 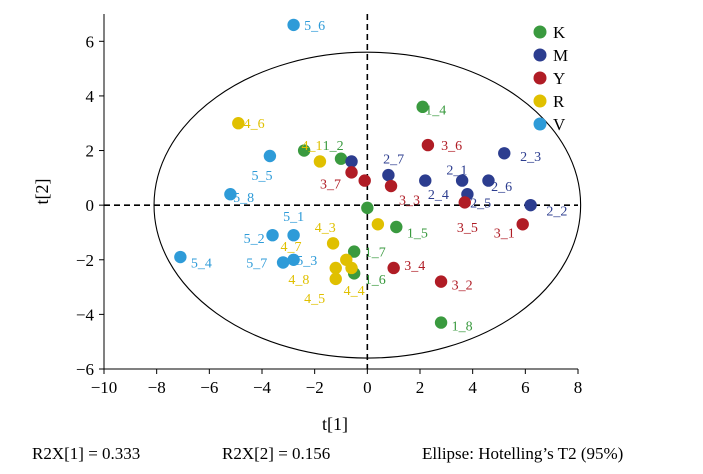 What do you see at coordinates (243, 198) in the screenshot?
I see `point-label: 5_8` at bounding box center [243, 198].